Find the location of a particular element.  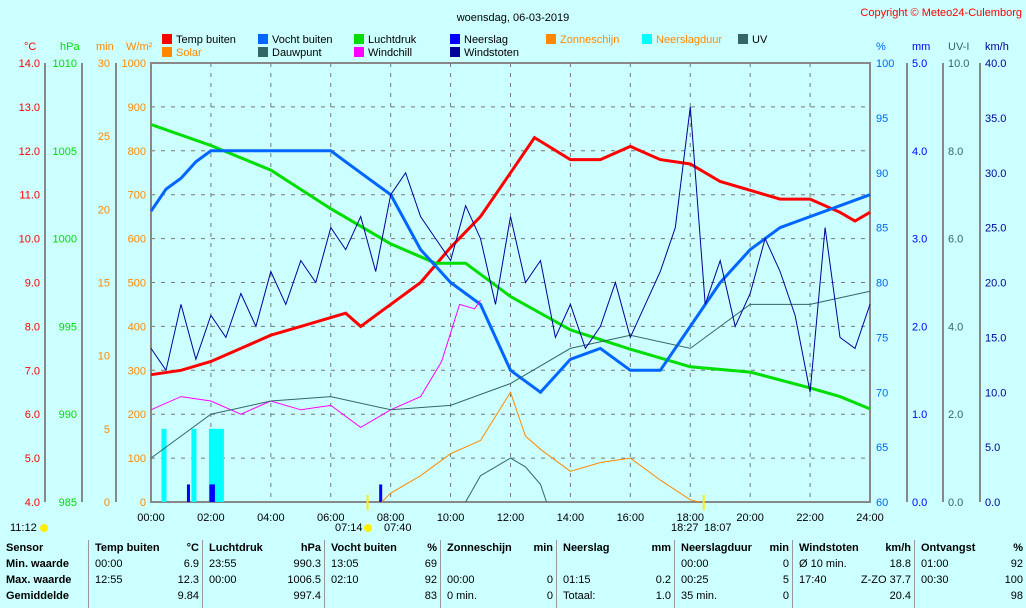

legend-label-uv: UV is located at coordinates (760, 40).